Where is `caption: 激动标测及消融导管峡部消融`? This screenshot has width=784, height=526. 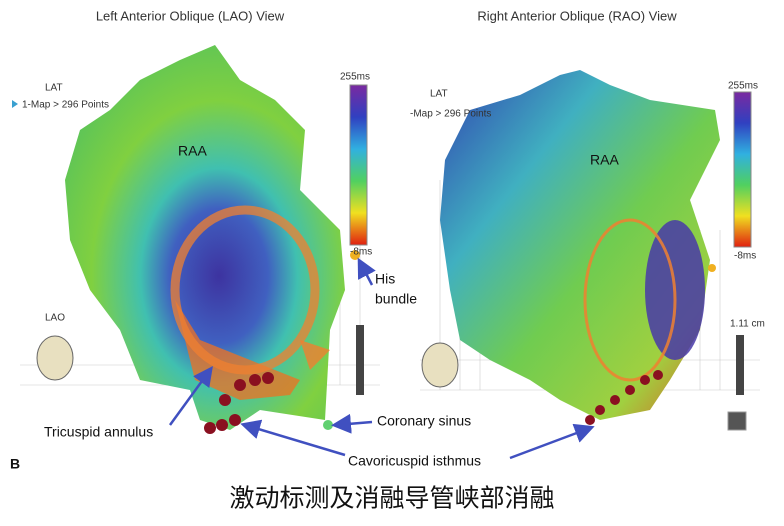 caption: 激动标测及消融导管峡部消融 is located at coordinates (391, 498).